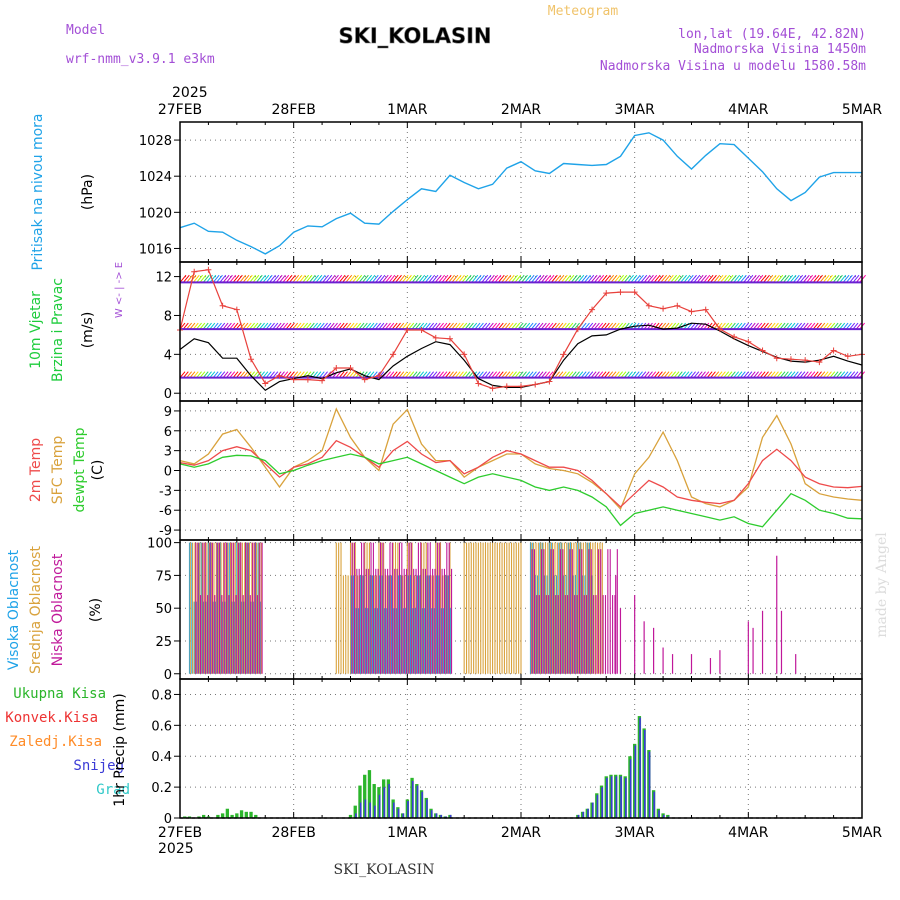 This screenshot has height=900, width=900. I want to click on pressure-ytick-label: 1020, so click(155, 213).